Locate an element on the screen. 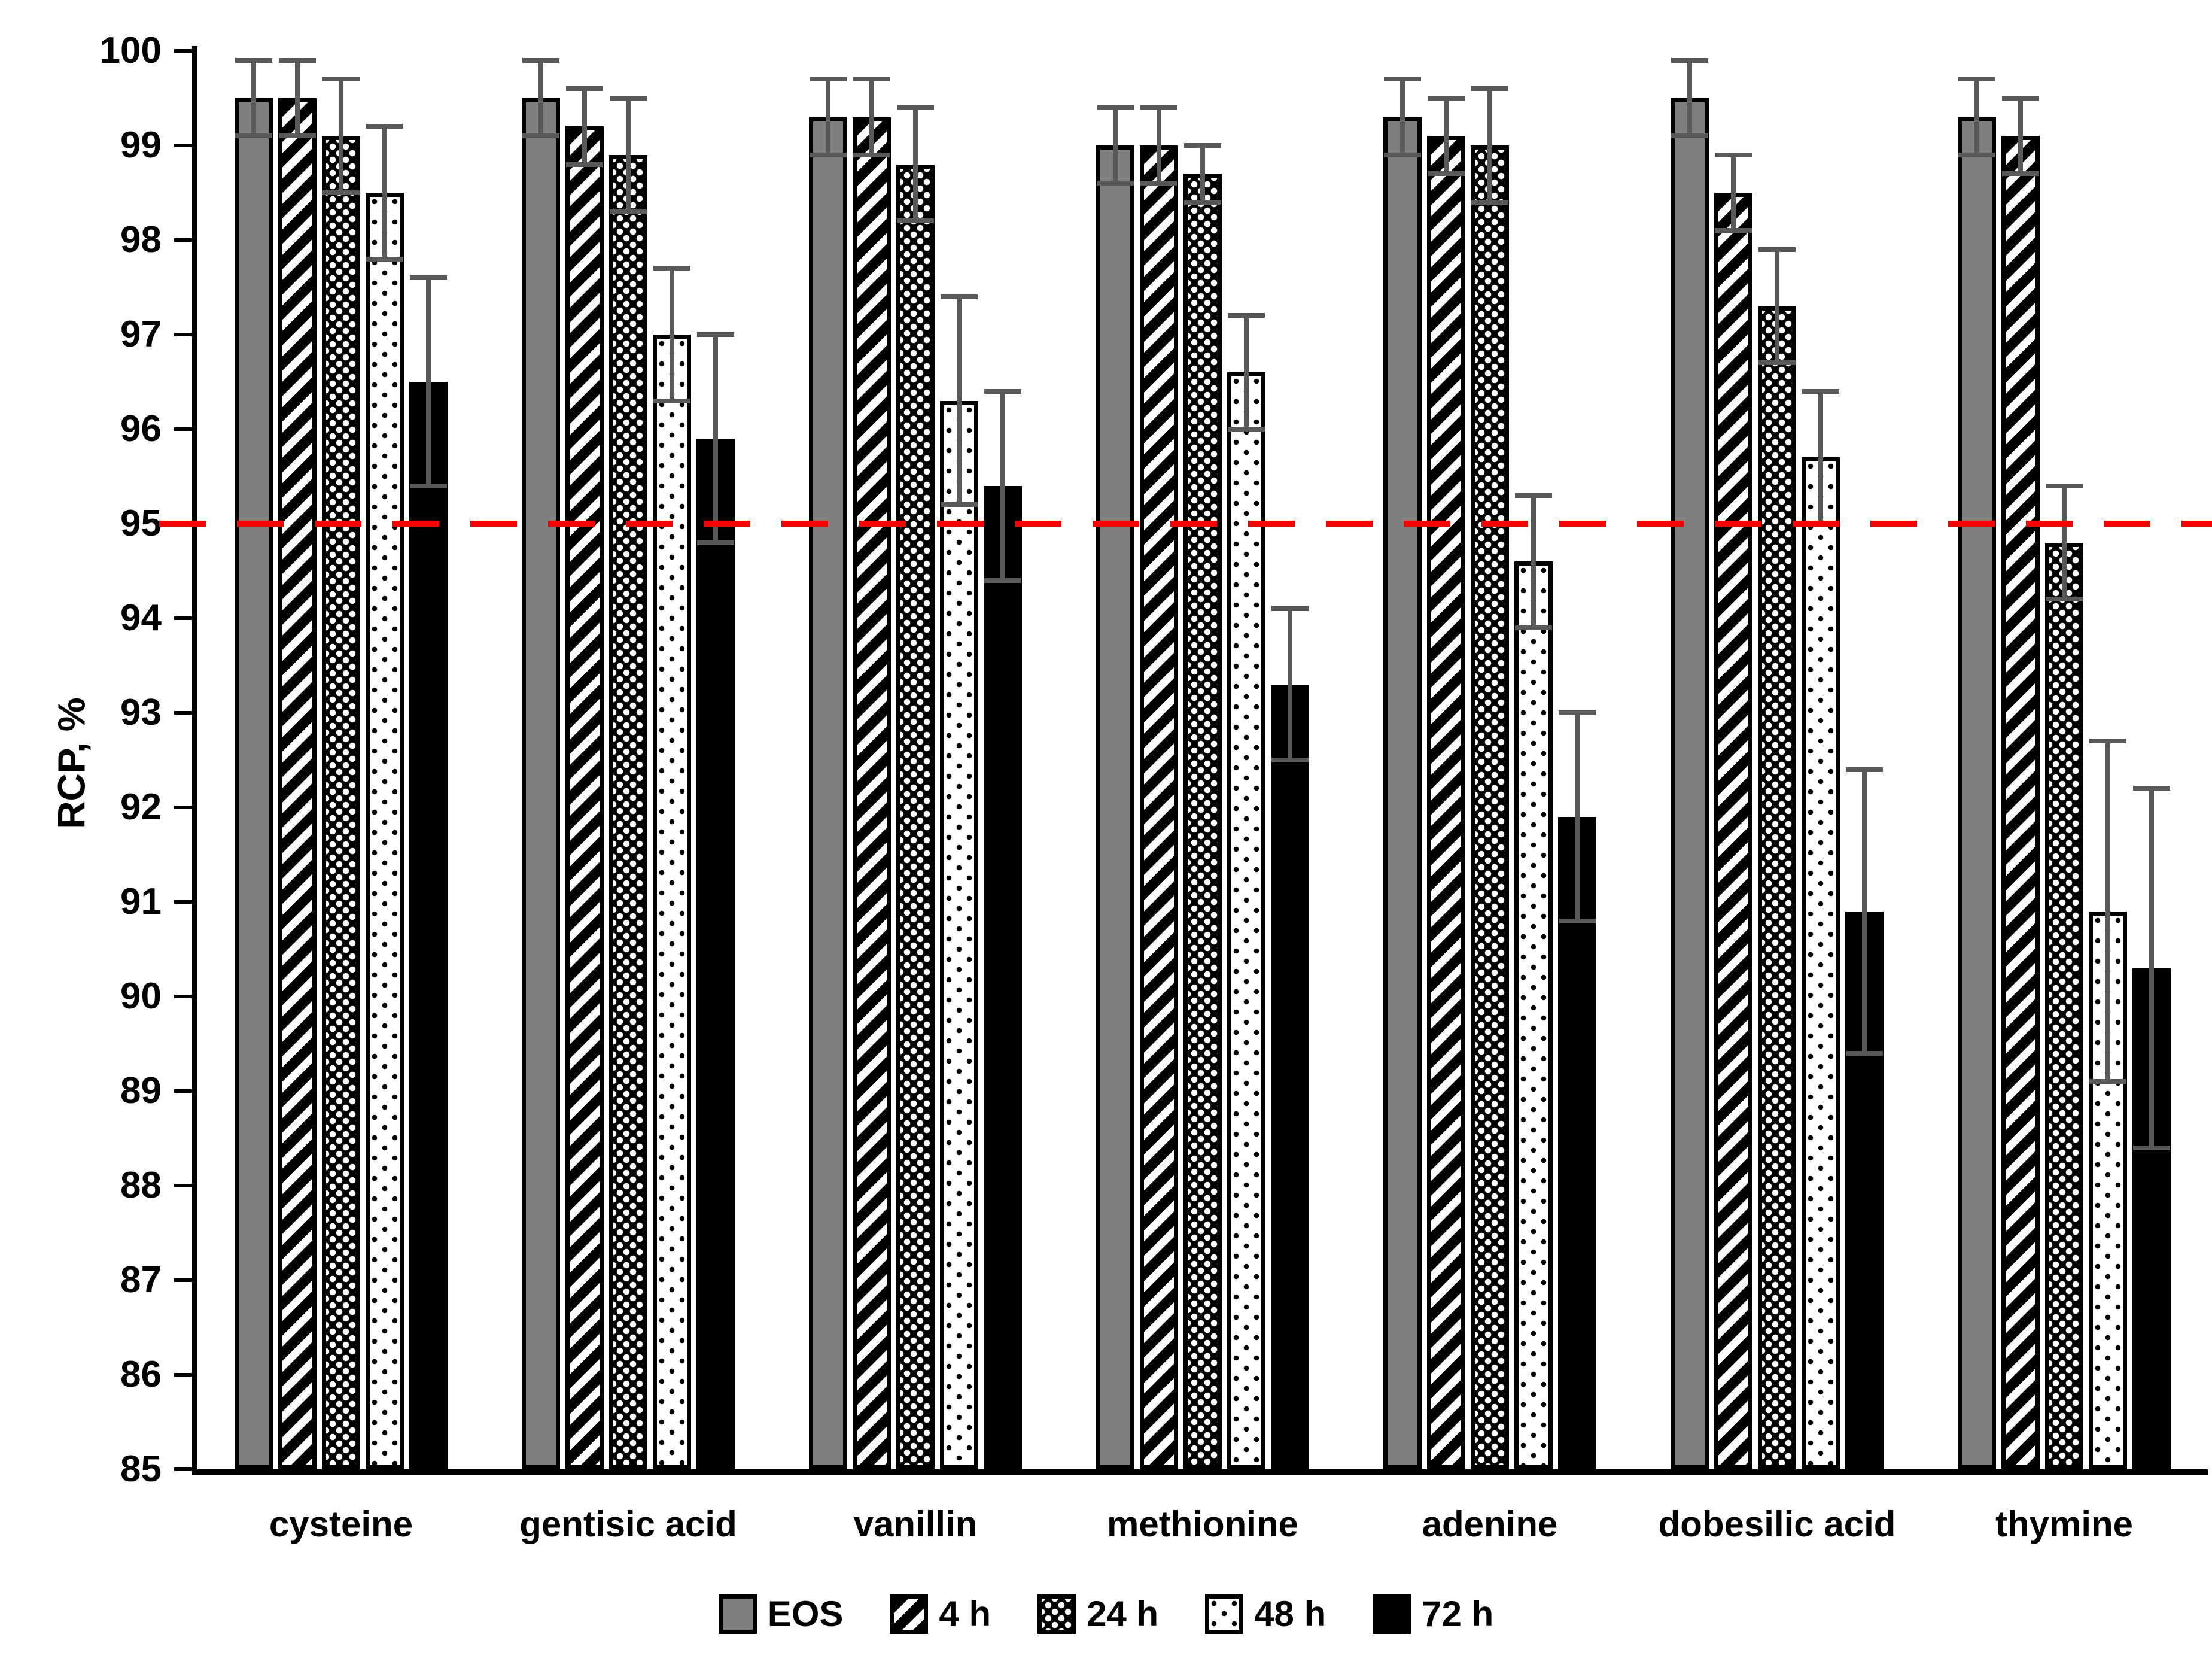 The image size is (2212, 1665). y-tick-label: 93 is located at coordinates (141, 713).